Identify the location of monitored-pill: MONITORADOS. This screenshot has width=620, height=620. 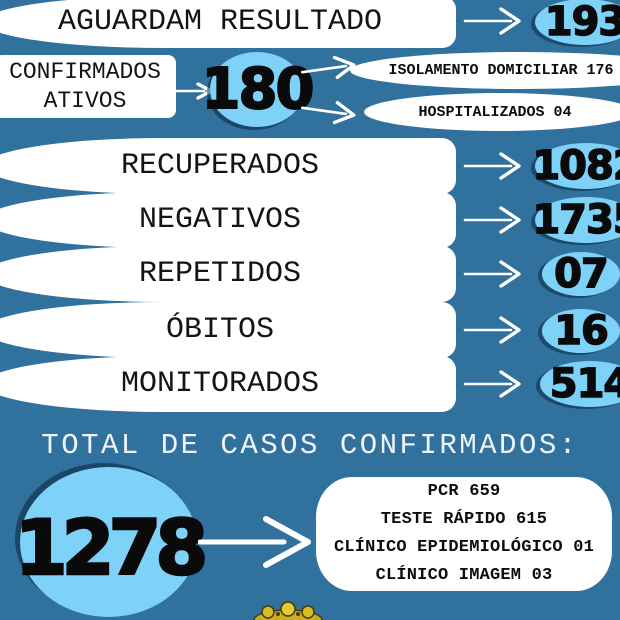
(228, 384).